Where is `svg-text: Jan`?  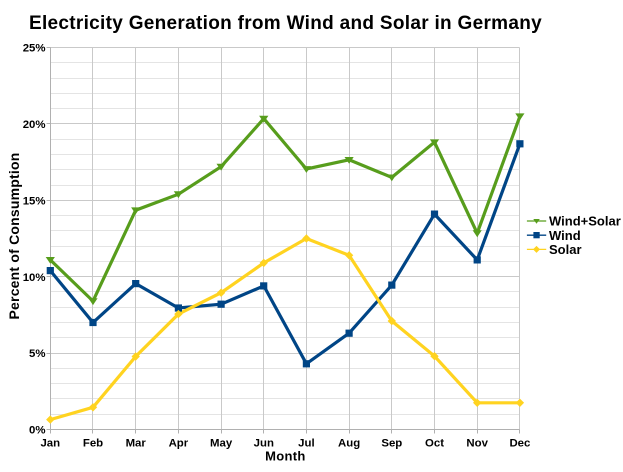 svg-text: Jan is located at coordinates (50, 444).